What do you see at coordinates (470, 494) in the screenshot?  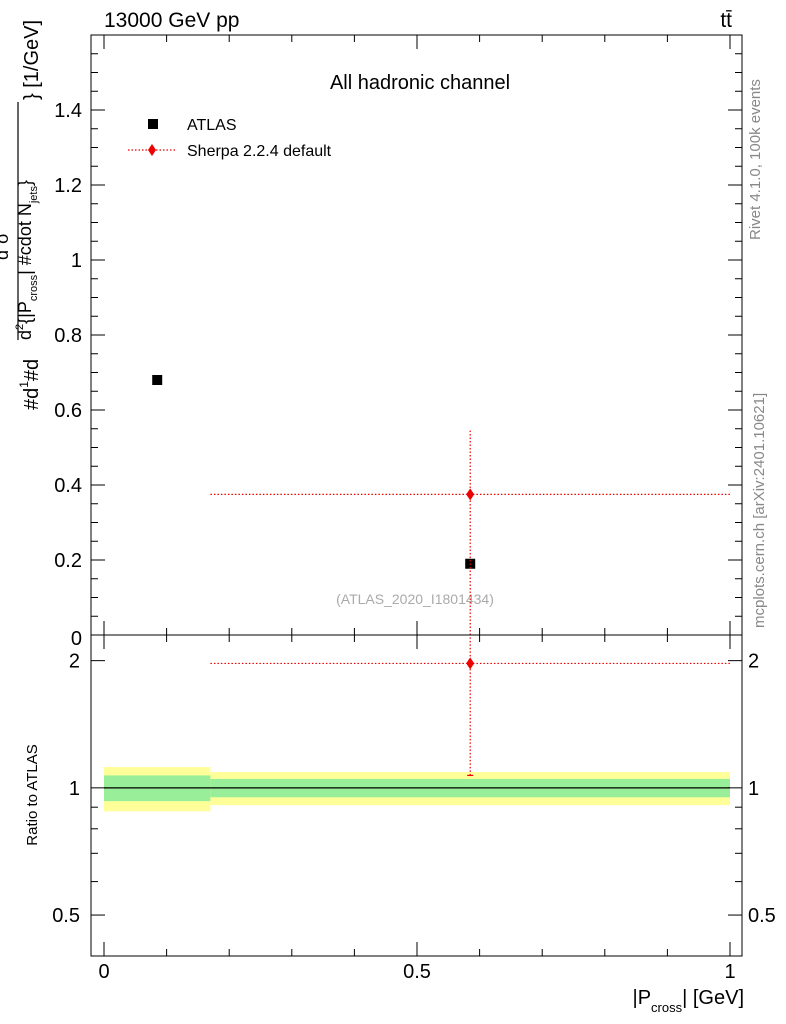 I see `sherpa-data-point` at bounding box center [470, 494].